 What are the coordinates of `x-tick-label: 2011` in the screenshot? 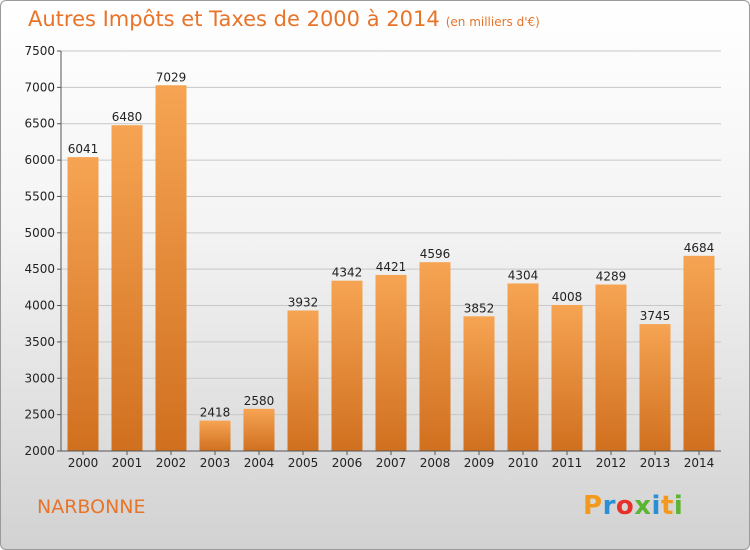 It's located at (567, 463).